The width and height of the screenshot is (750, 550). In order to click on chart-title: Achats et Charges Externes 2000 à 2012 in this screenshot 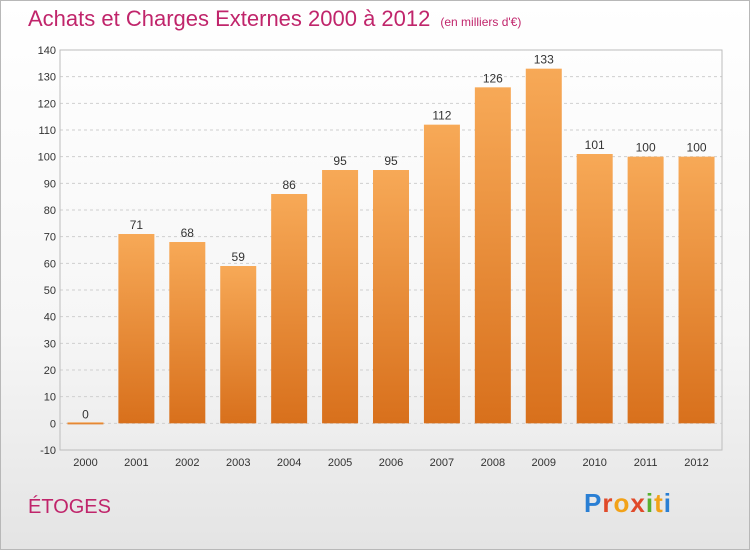, I will do `click(229, 18)`.